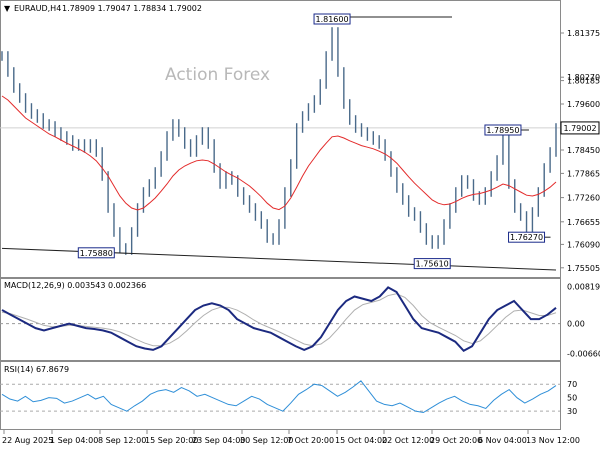 This screenshot has height=454, width=600. I want to click on price-y-tick-label: 1.77865, so click(583, 173).